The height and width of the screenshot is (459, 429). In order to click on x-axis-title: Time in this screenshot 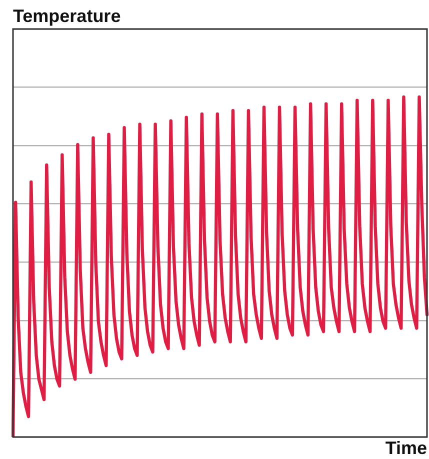, I will do `click(406, 448)`.